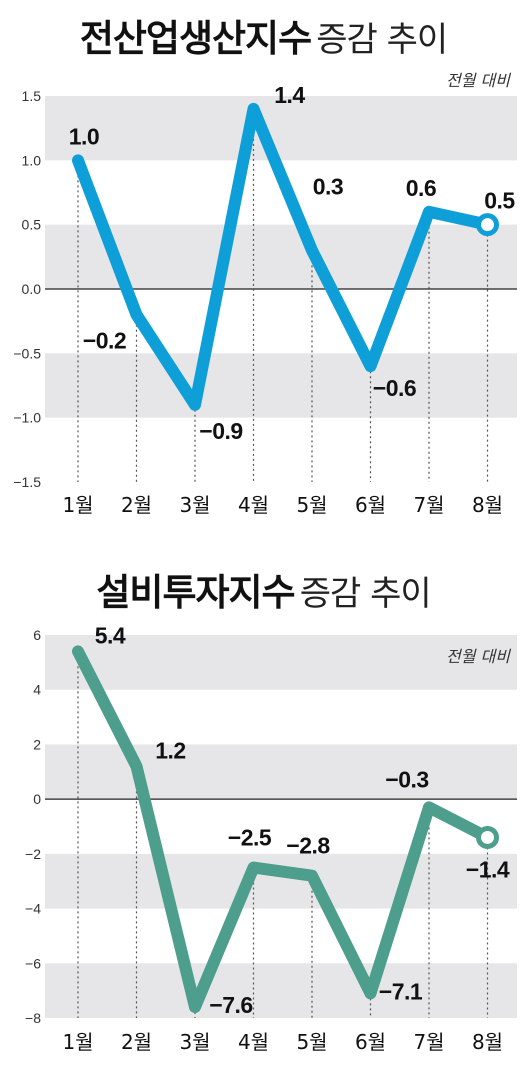  What do you see at coordinates (136, 505) in the screenshot?
I see `chart1-category-label: 2월` at bounding box center [136, 505].